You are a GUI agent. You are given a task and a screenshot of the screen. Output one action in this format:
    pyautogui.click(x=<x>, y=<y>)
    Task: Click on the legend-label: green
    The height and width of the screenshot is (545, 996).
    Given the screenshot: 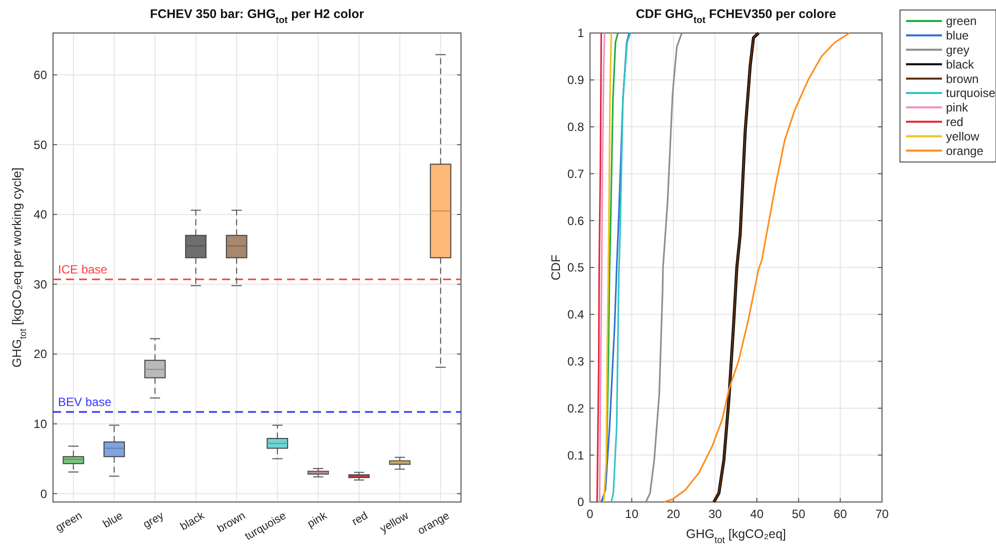 What is the action you would take?
    pyautogui.click(x=961, y=21)
    